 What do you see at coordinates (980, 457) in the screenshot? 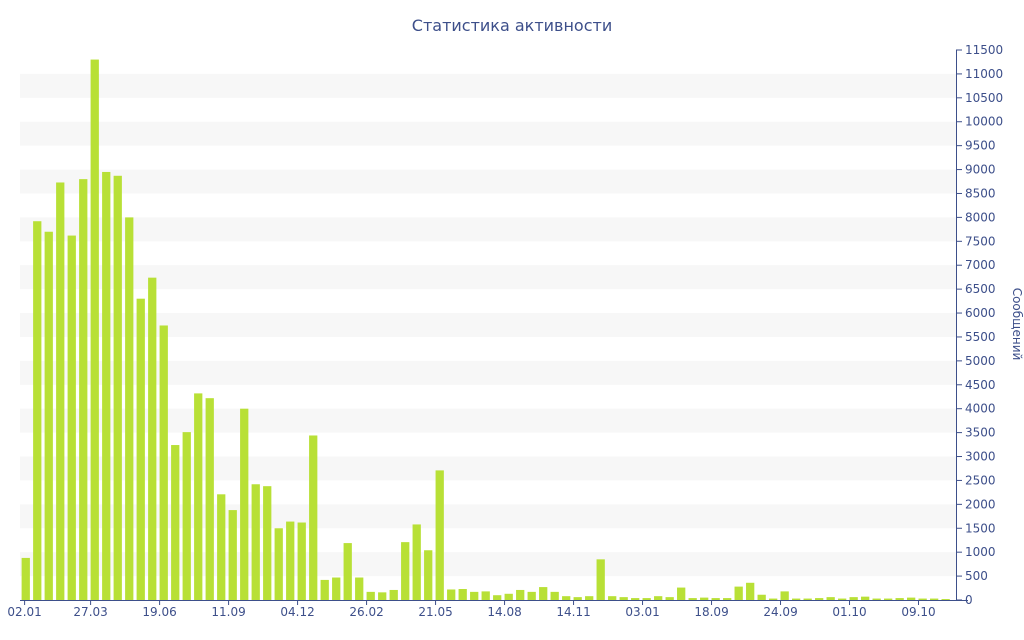
I see `y-tick-label: 3000` at bounding box center [980, 457].